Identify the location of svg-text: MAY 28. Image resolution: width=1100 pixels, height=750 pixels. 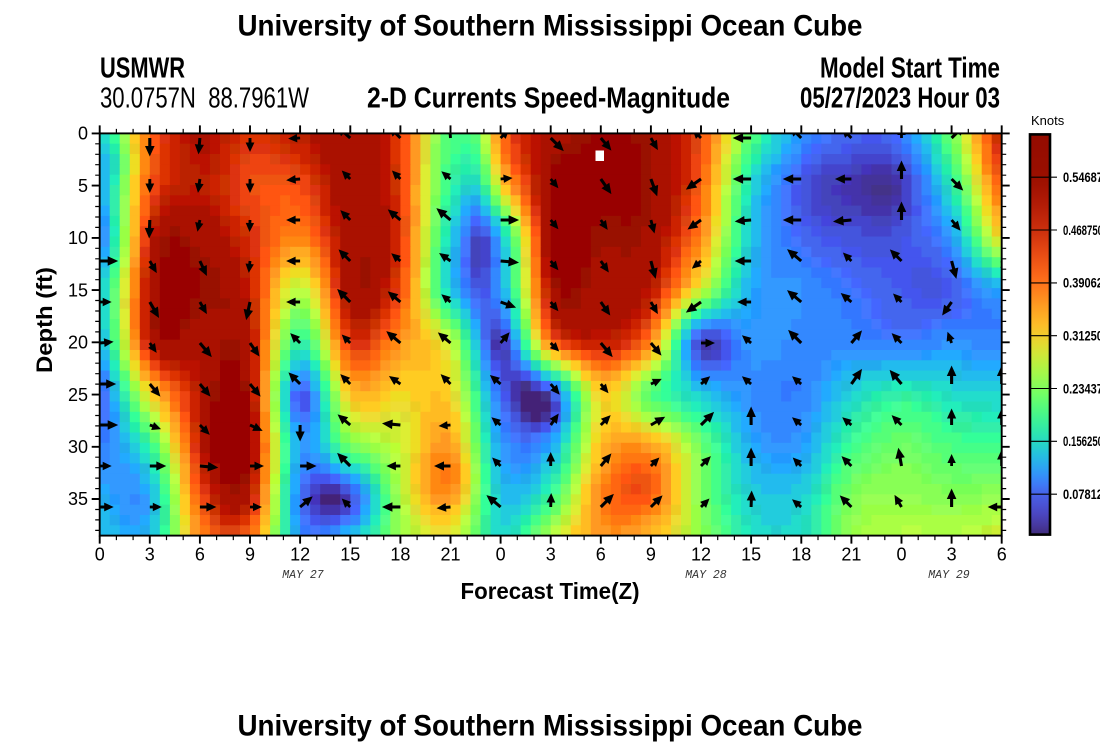
(706, 575).